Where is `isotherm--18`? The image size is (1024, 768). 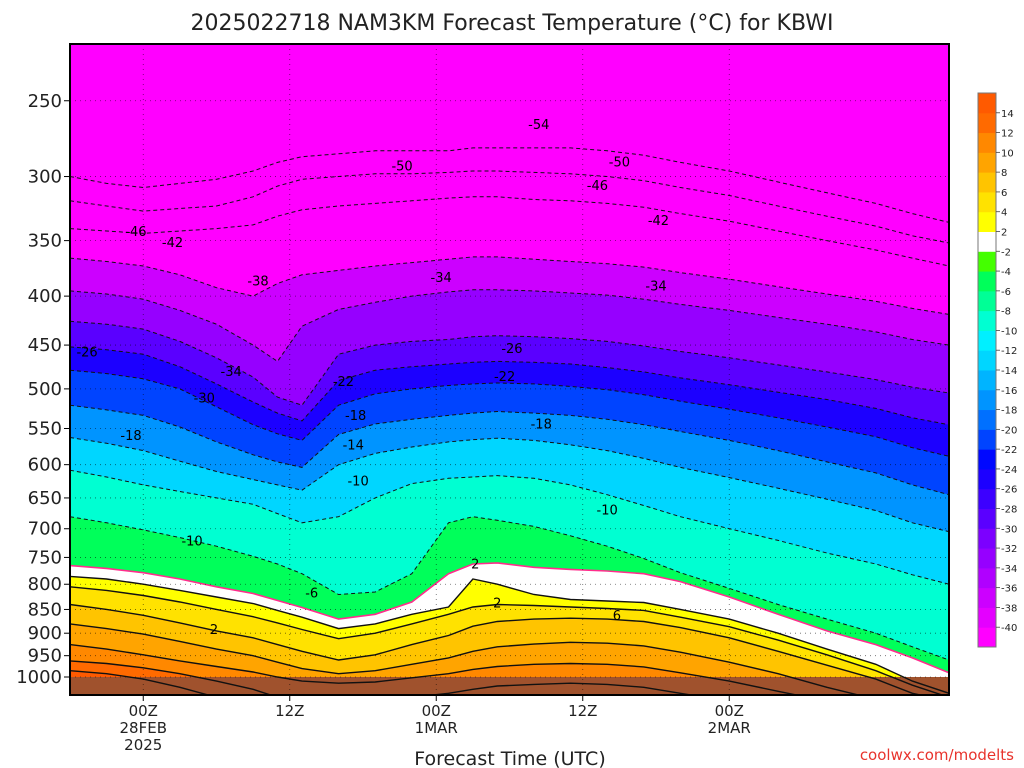
isotherm--18 is located at coordinates (509, 450).